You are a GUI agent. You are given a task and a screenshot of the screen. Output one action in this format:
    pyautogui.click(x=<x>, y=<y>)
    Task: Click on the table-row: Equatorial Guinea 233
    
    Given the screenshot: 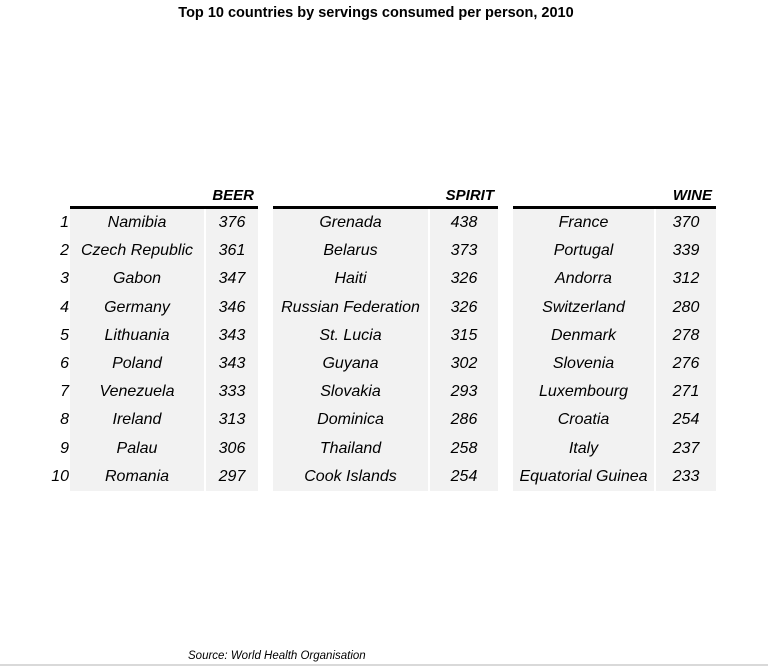 What is the action you would take?
    pyautogui.click(x=614, y=476)
    